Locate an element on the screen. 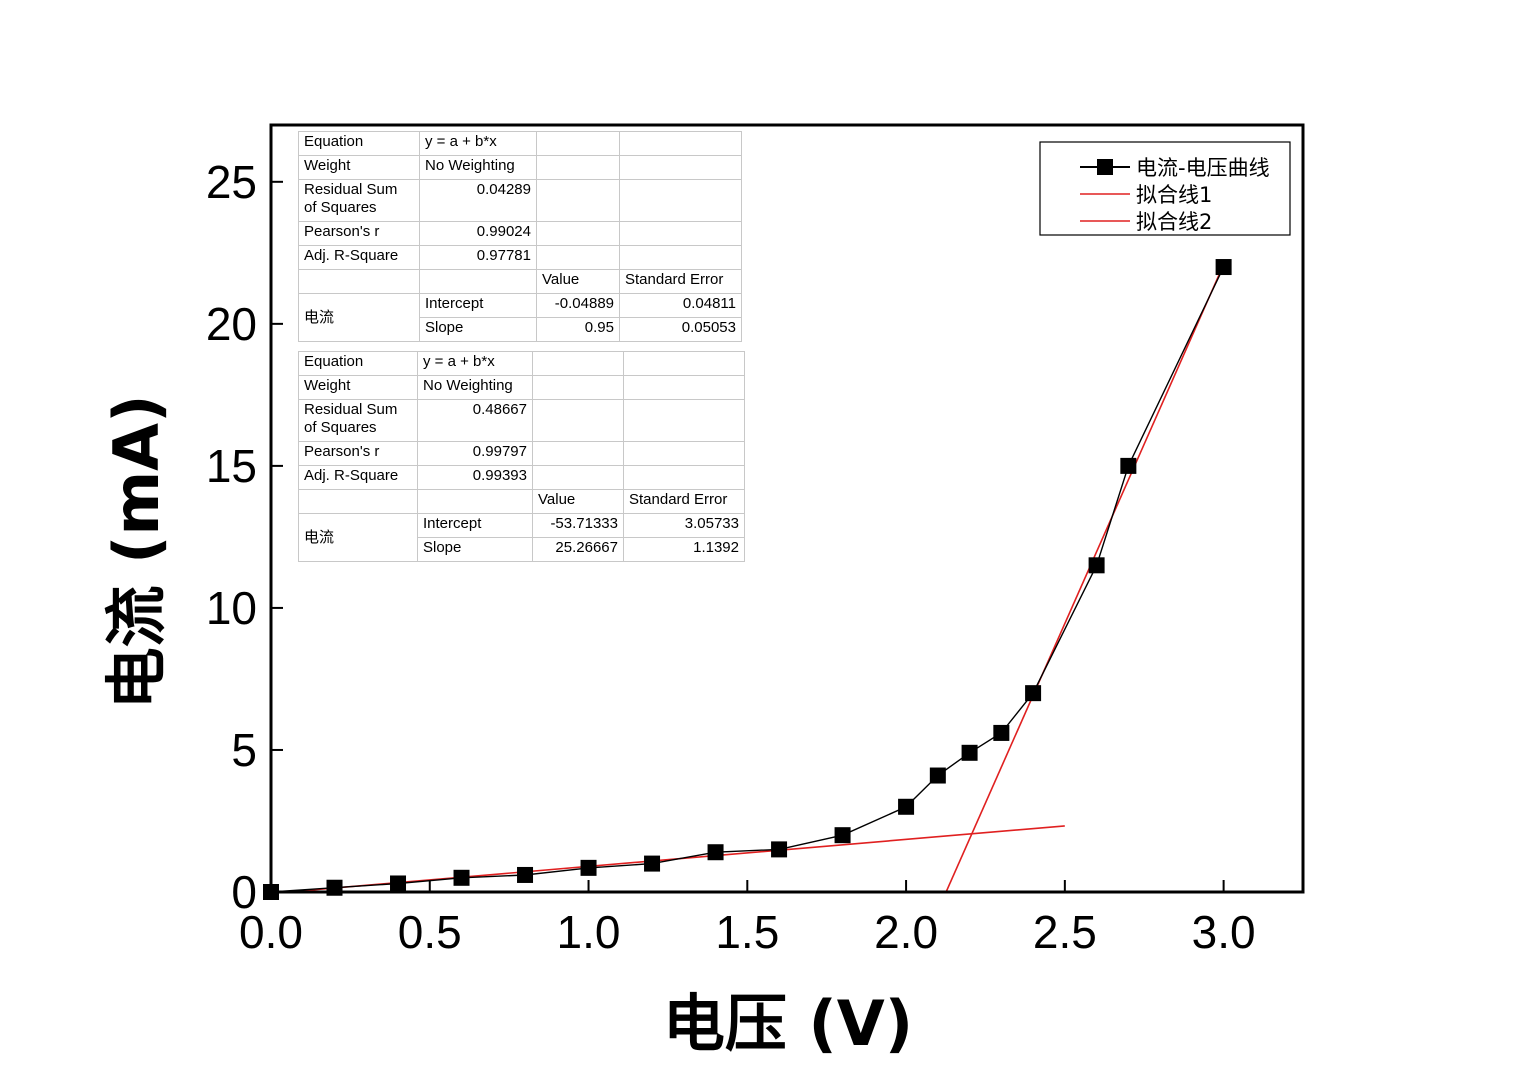 The height and width of the screenshot is (1071, 1514). y-tick-label: 25 is located at coordinates (231, 182).